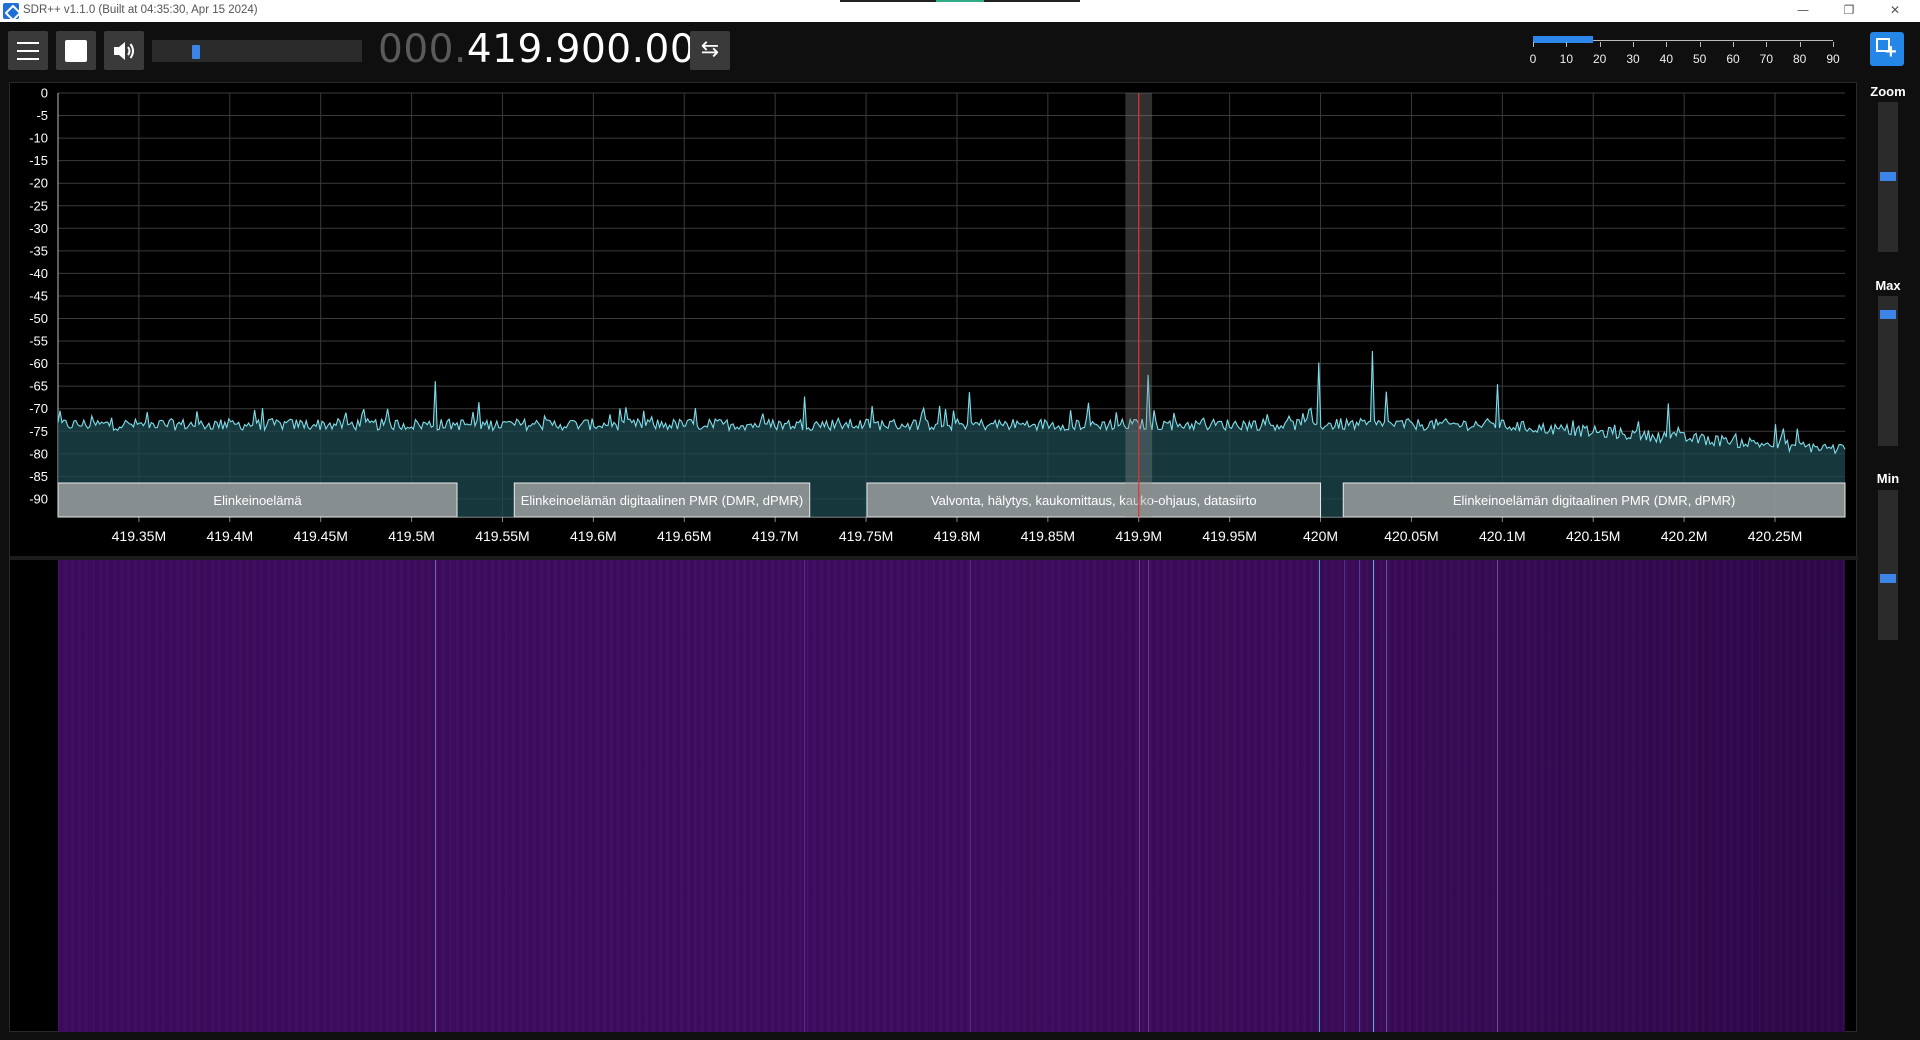 Image resolution: width=1920 pixels, height=1040 pixels. Describe the element at coordinates (1139, 796) in the screenshot. I see `waterfall-vfo-trace` at that location.